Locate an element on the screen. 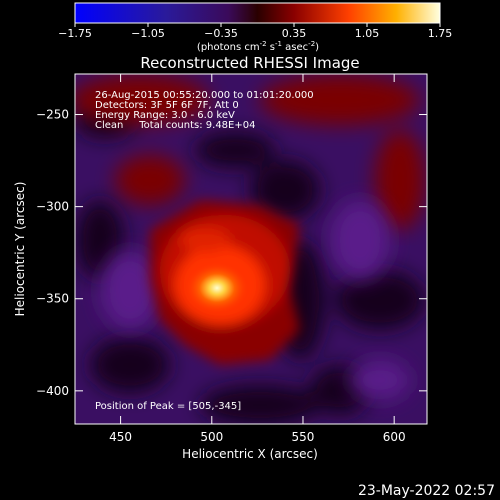 The width and height of the screenshot is (500, 500). colorbar-units: (photons cm-2 s-1 asec-2) is located at coordinates (258, 46).